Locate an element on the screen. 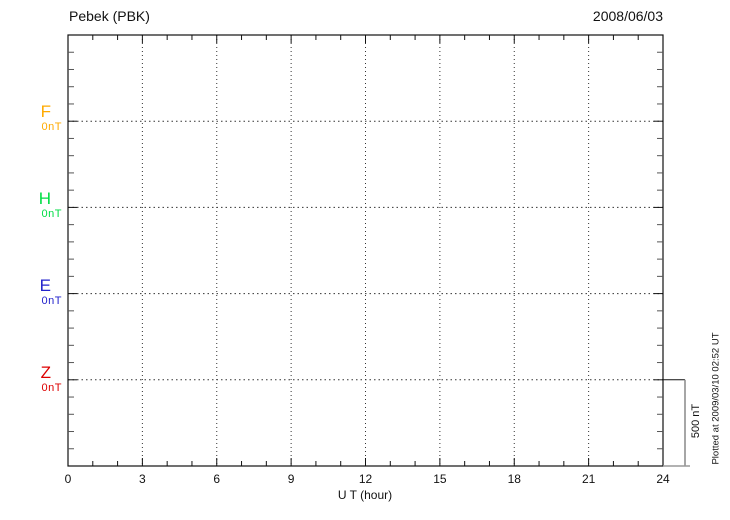 The width and height of the screenshot is (730, 520). component-offset-h: 0nT is located at coordinates (51, 214).